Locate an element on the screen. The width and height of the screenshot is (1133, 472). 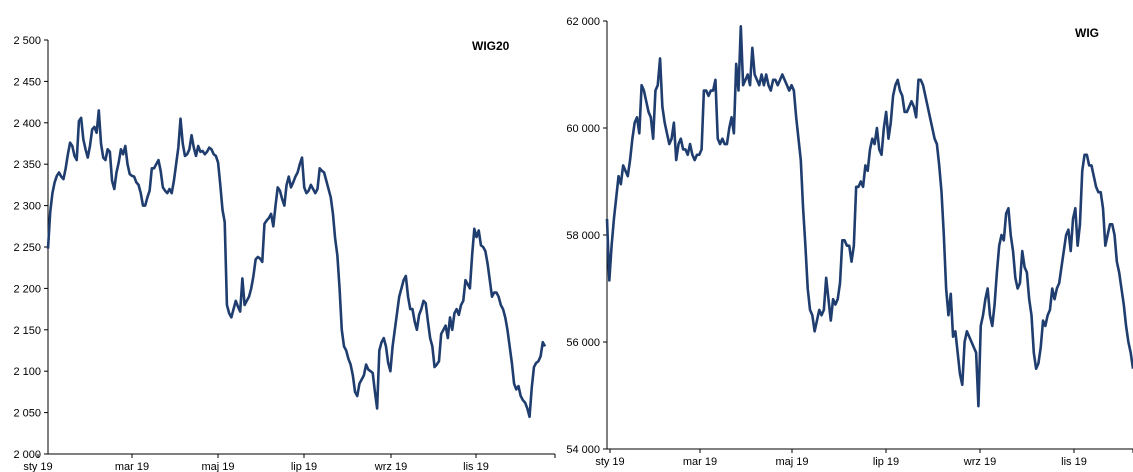
wig-x-tick-label: lip 19 is located at coordinates (886, 462).